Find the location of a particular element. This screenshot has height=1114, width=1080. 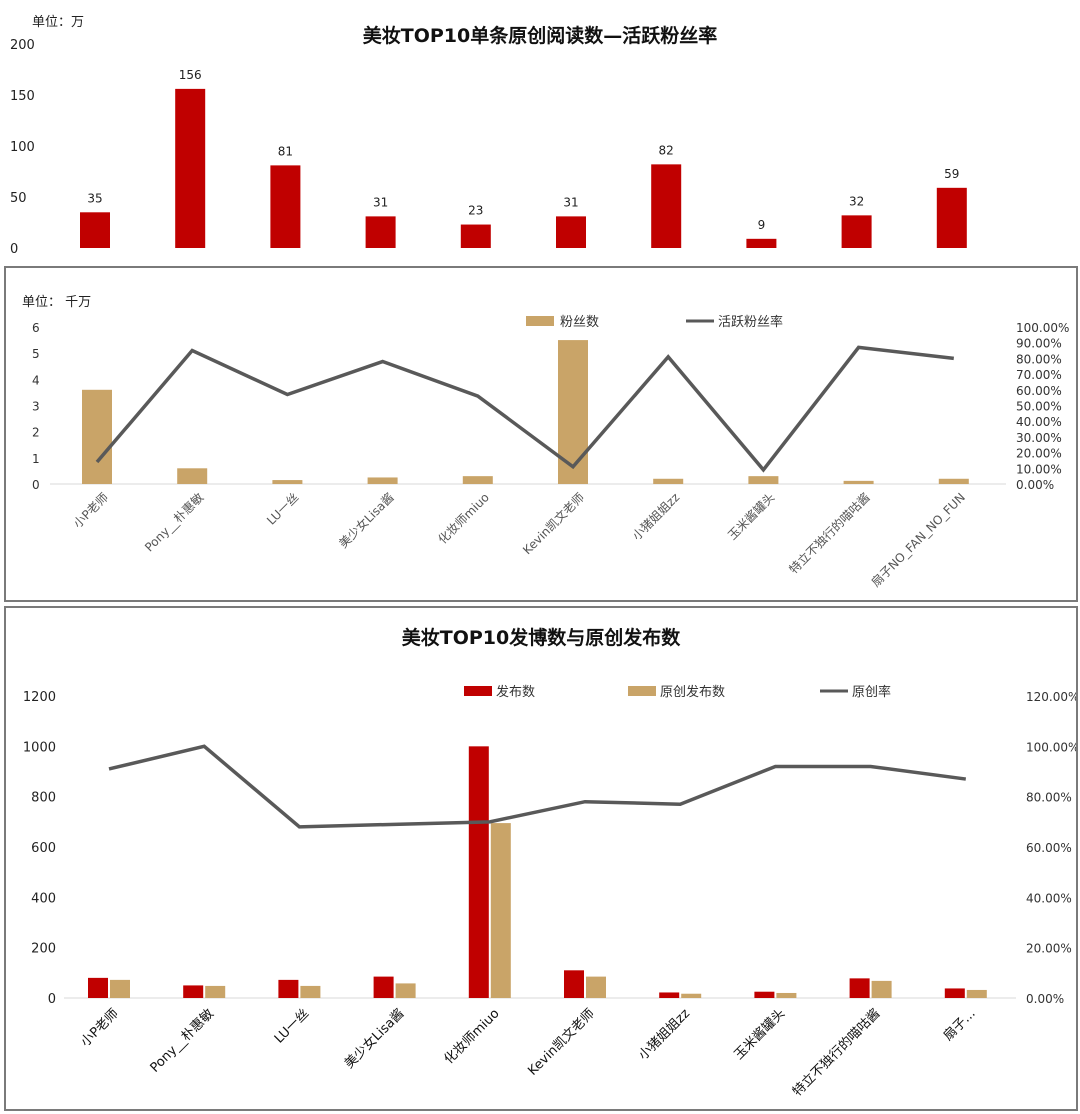

y-tick-label: 0 is located at coordinates (14, 249).